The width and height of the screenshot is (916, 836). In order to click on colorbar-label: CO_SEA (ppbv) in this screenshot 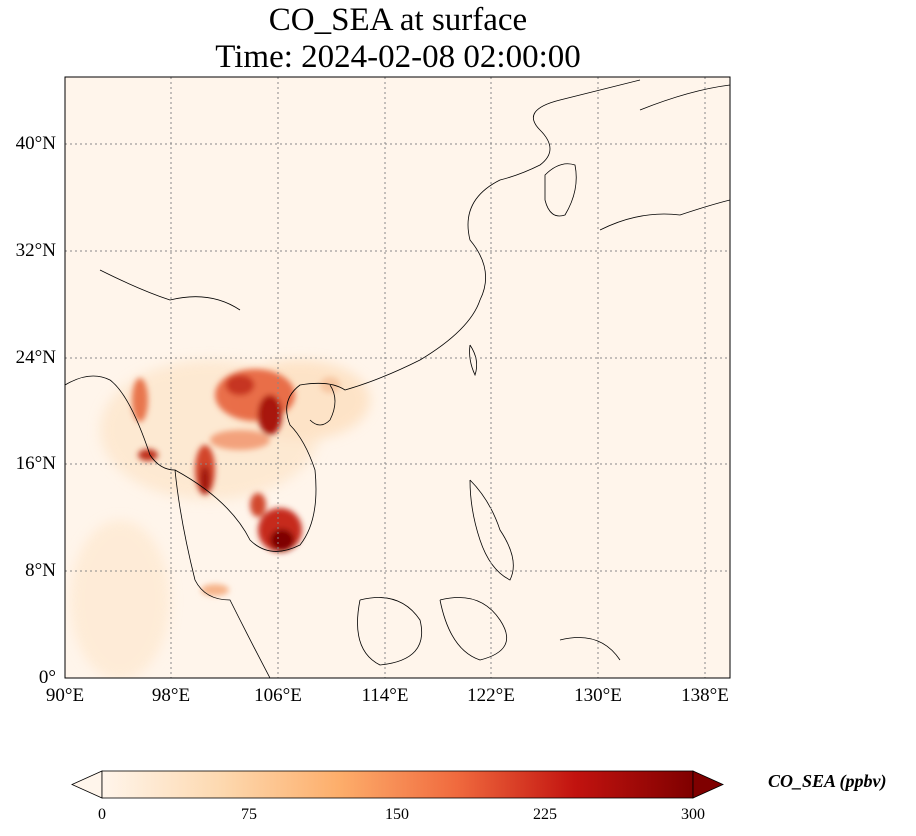, I will do `click(827, 781)`.